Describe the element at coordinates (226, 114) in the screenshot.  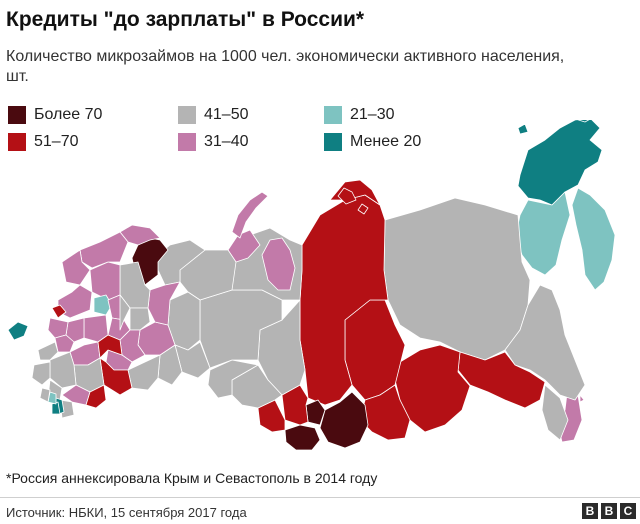
I see `legend-label-41-50: 41–50` at that location.